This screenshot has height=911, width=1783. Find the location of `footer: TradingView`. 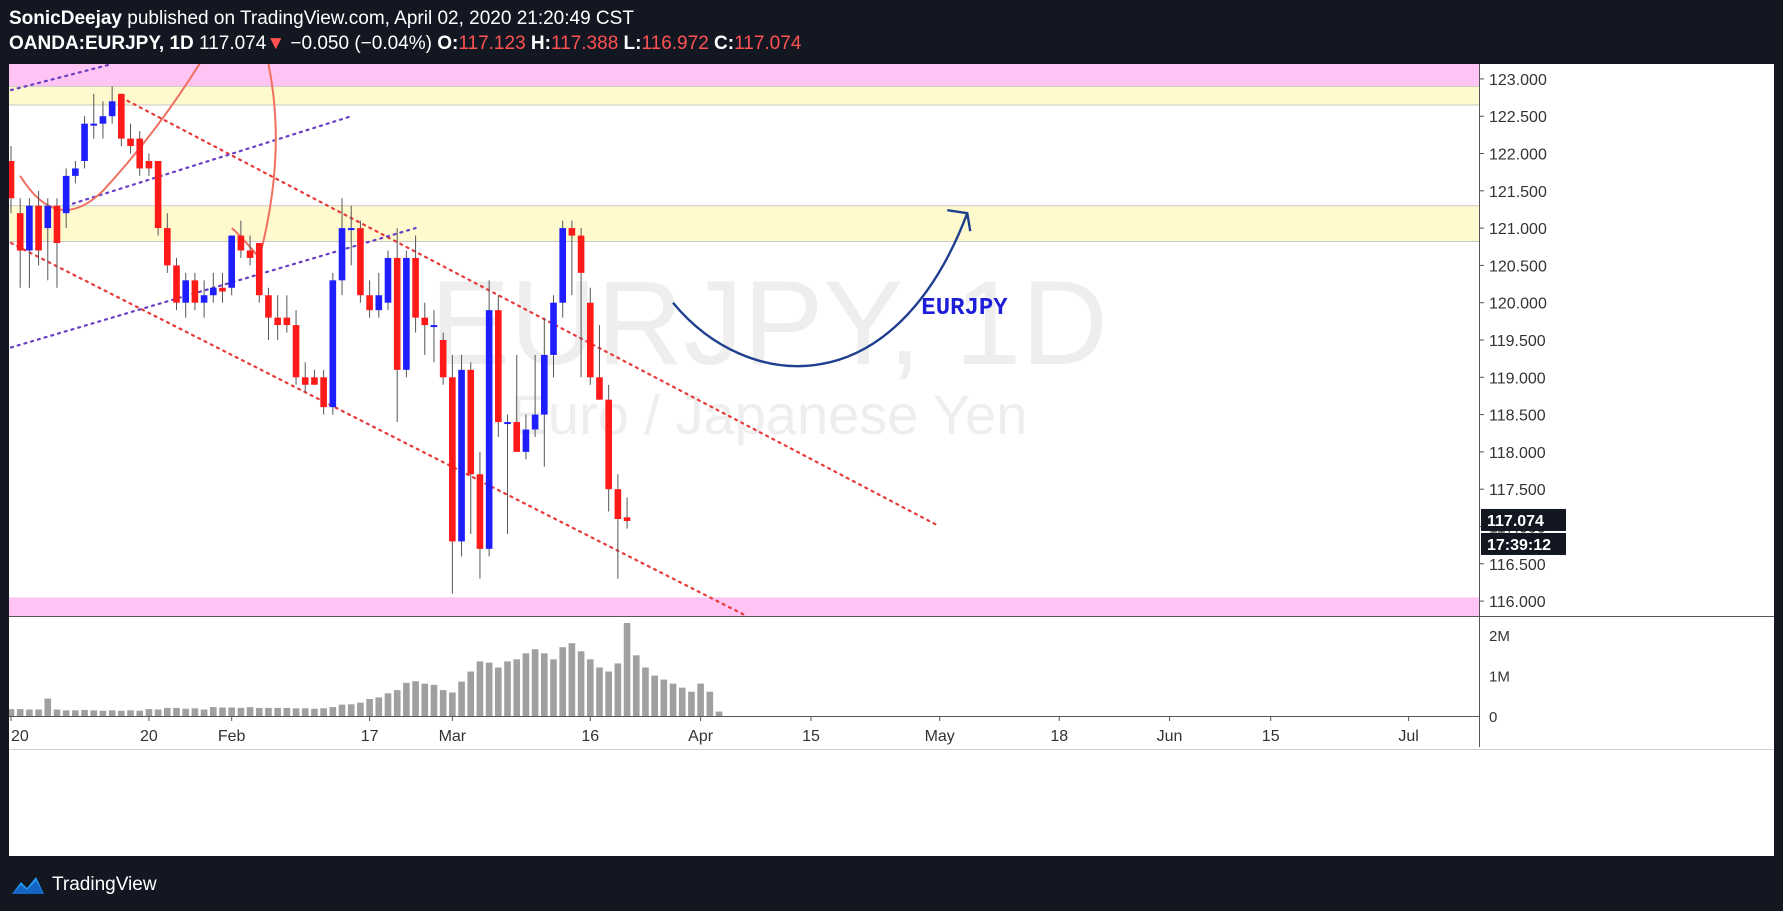

footer: TradingView is located at coordinates (83, 885).